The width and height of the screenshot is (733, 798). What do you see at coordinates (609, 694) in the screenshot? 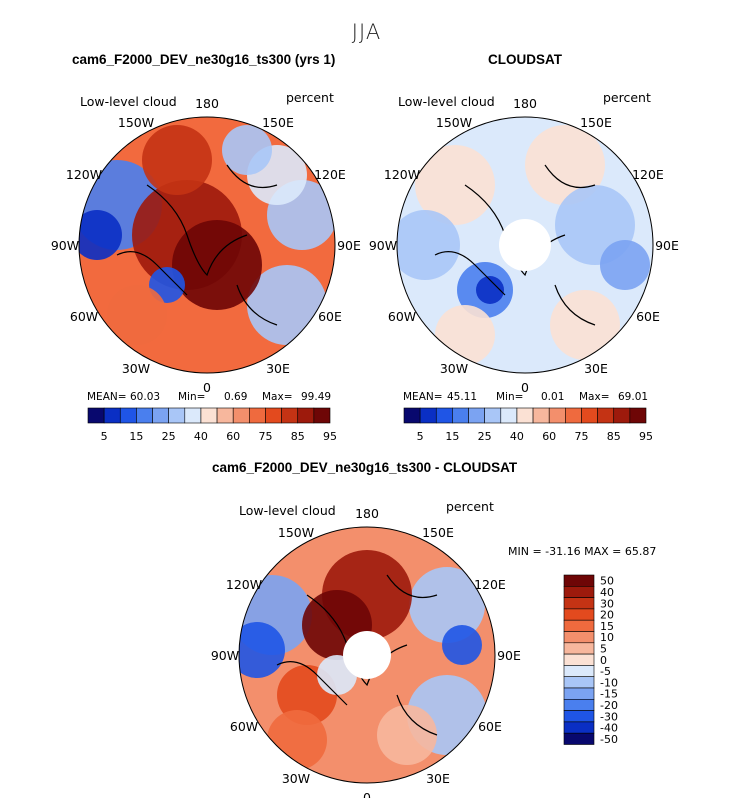
I see `colorbar-tick-label: -15` at bounding box center [609, 694].